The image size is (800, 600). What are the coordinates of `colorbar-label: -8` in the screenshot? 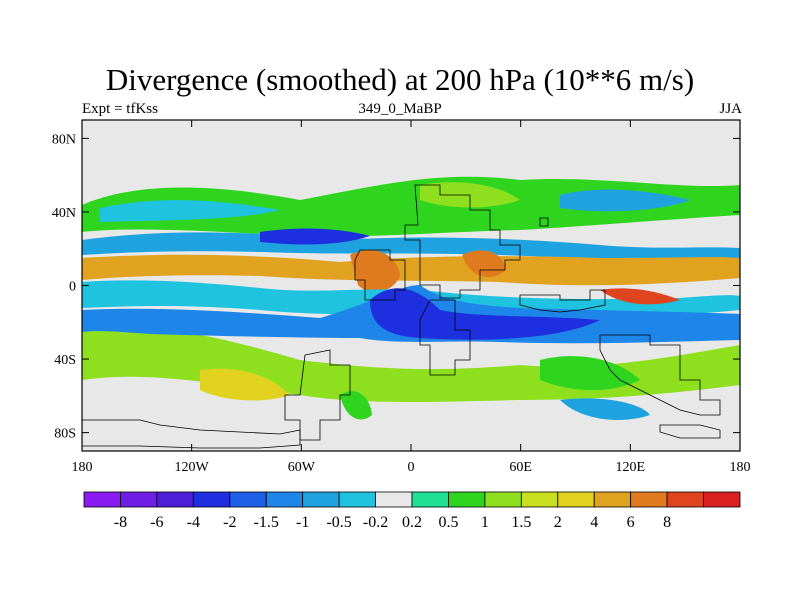 It's located at (120, 522).